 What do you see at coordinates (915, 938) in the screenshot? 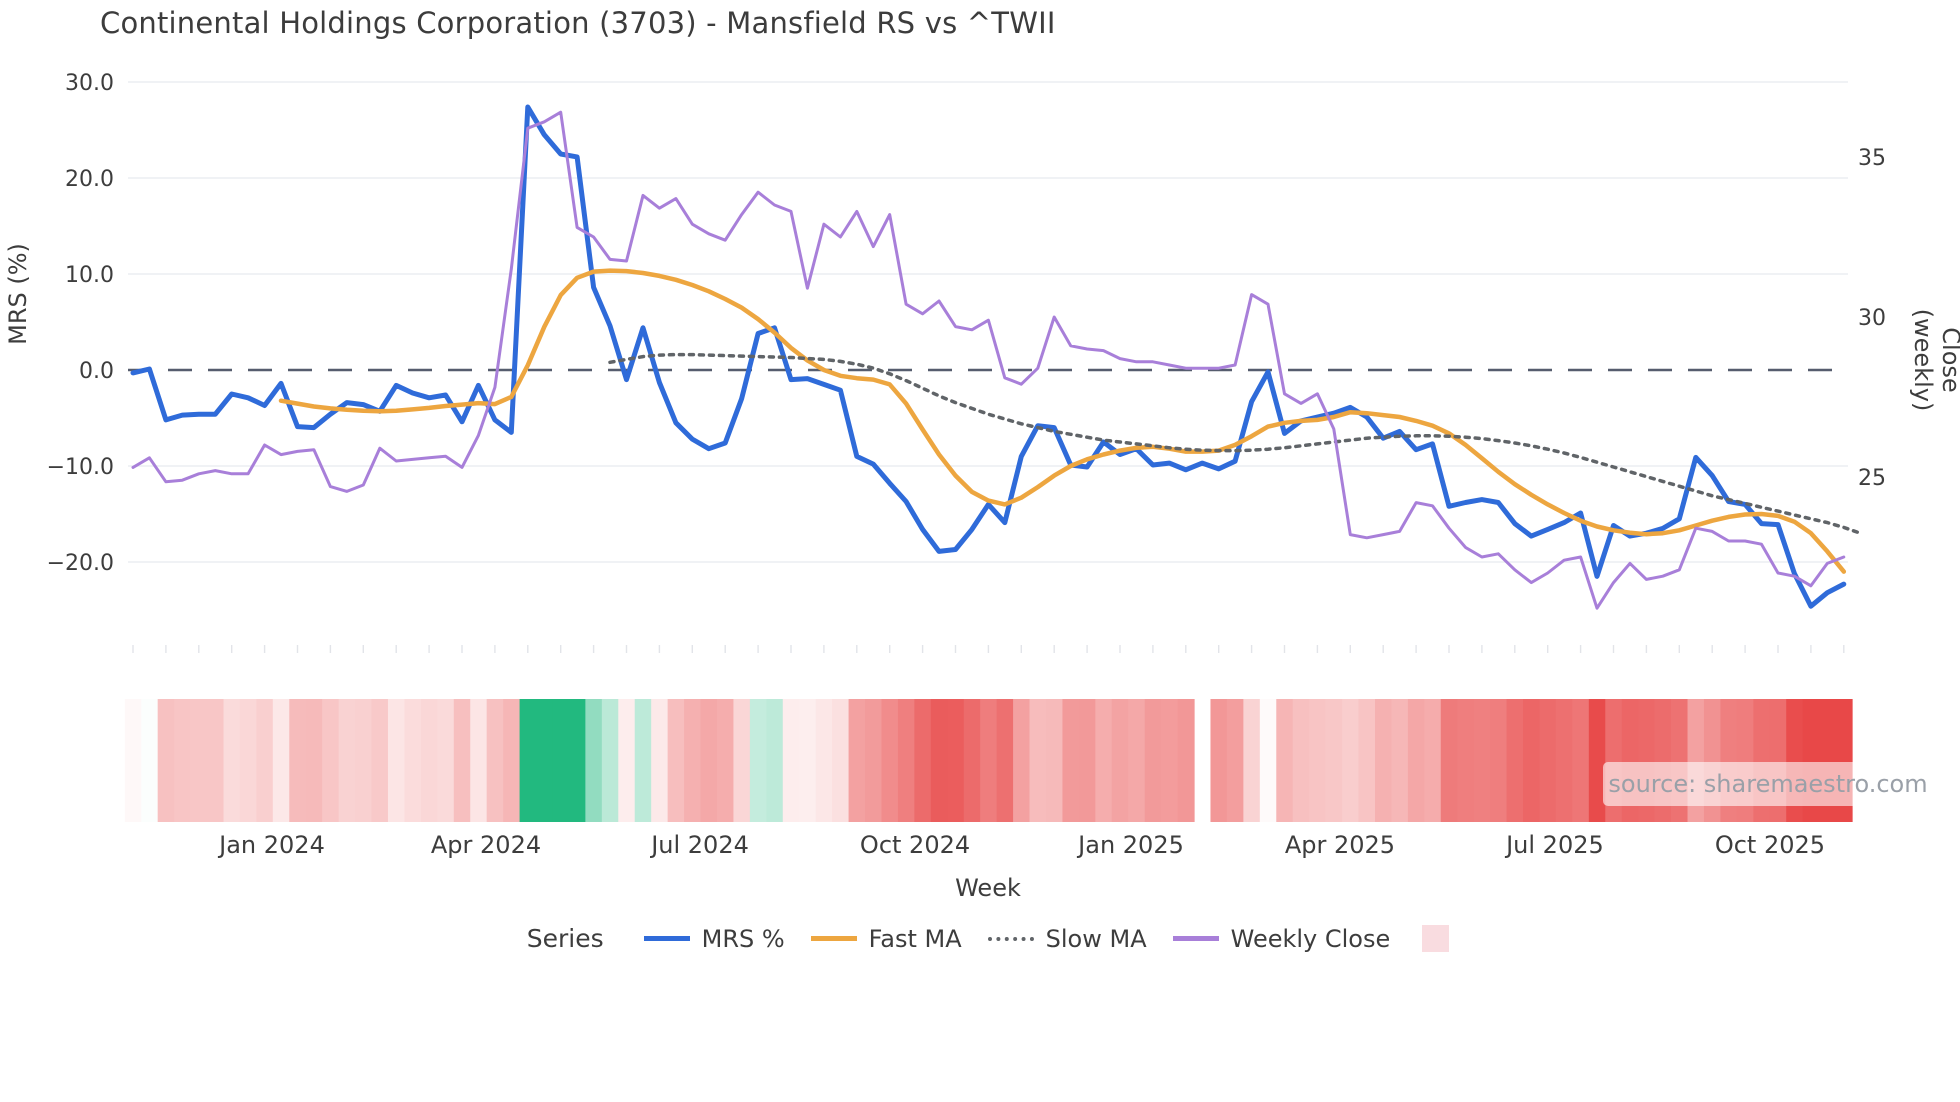
I see `legend-item-label: Fast MA` at bounding box center [915, 938].